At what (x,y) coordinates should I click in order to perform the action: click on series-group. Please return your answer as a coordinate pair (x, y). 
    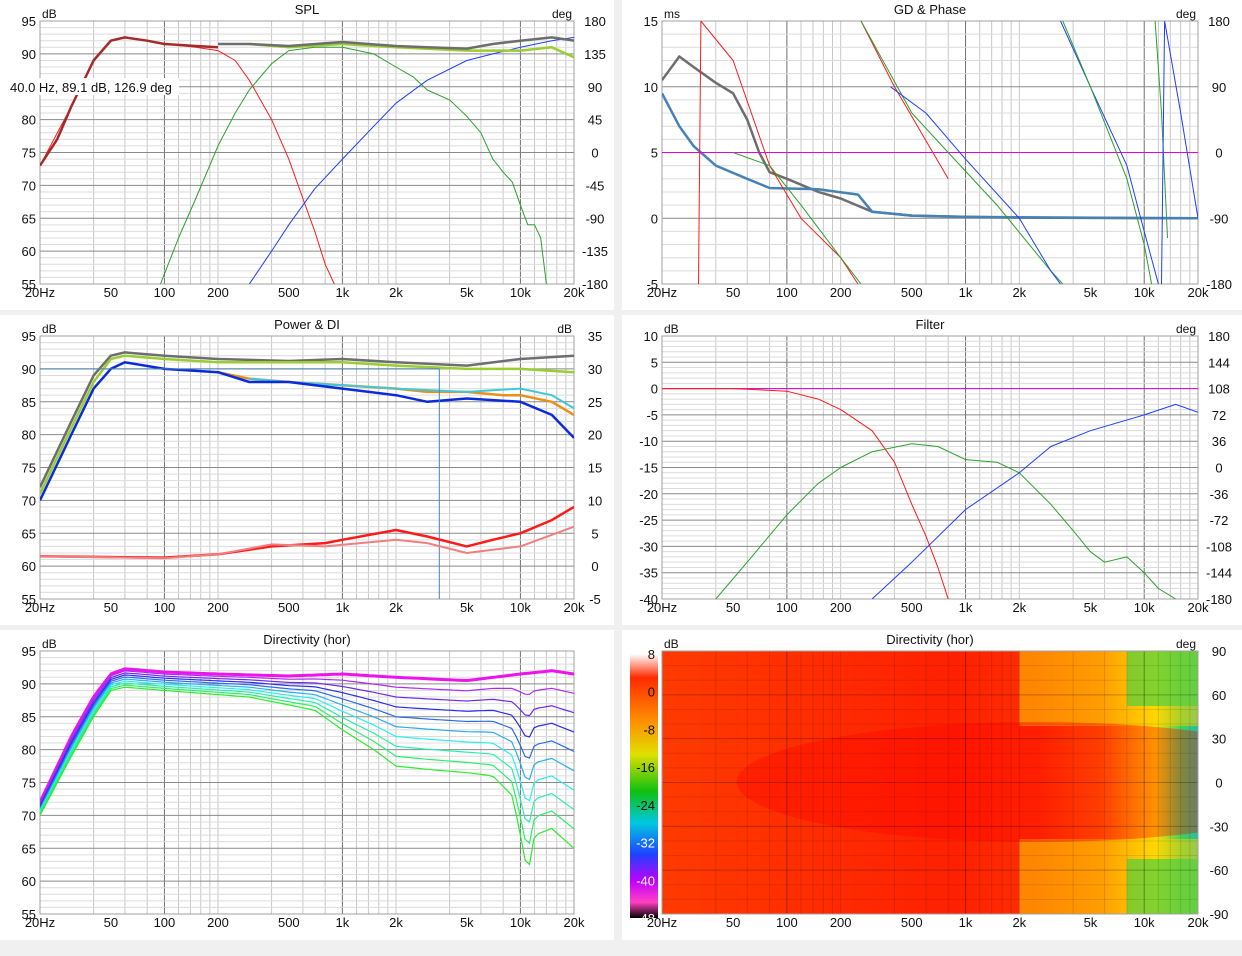
    Looking at the image, I should click on (930, 493).